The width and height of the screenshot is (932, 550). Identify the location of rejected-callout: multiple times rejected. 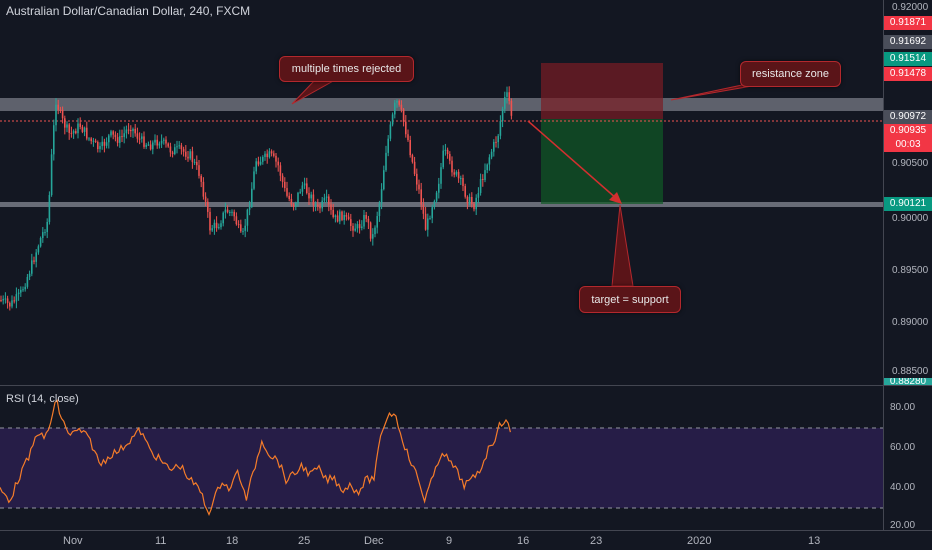
(346, 69).